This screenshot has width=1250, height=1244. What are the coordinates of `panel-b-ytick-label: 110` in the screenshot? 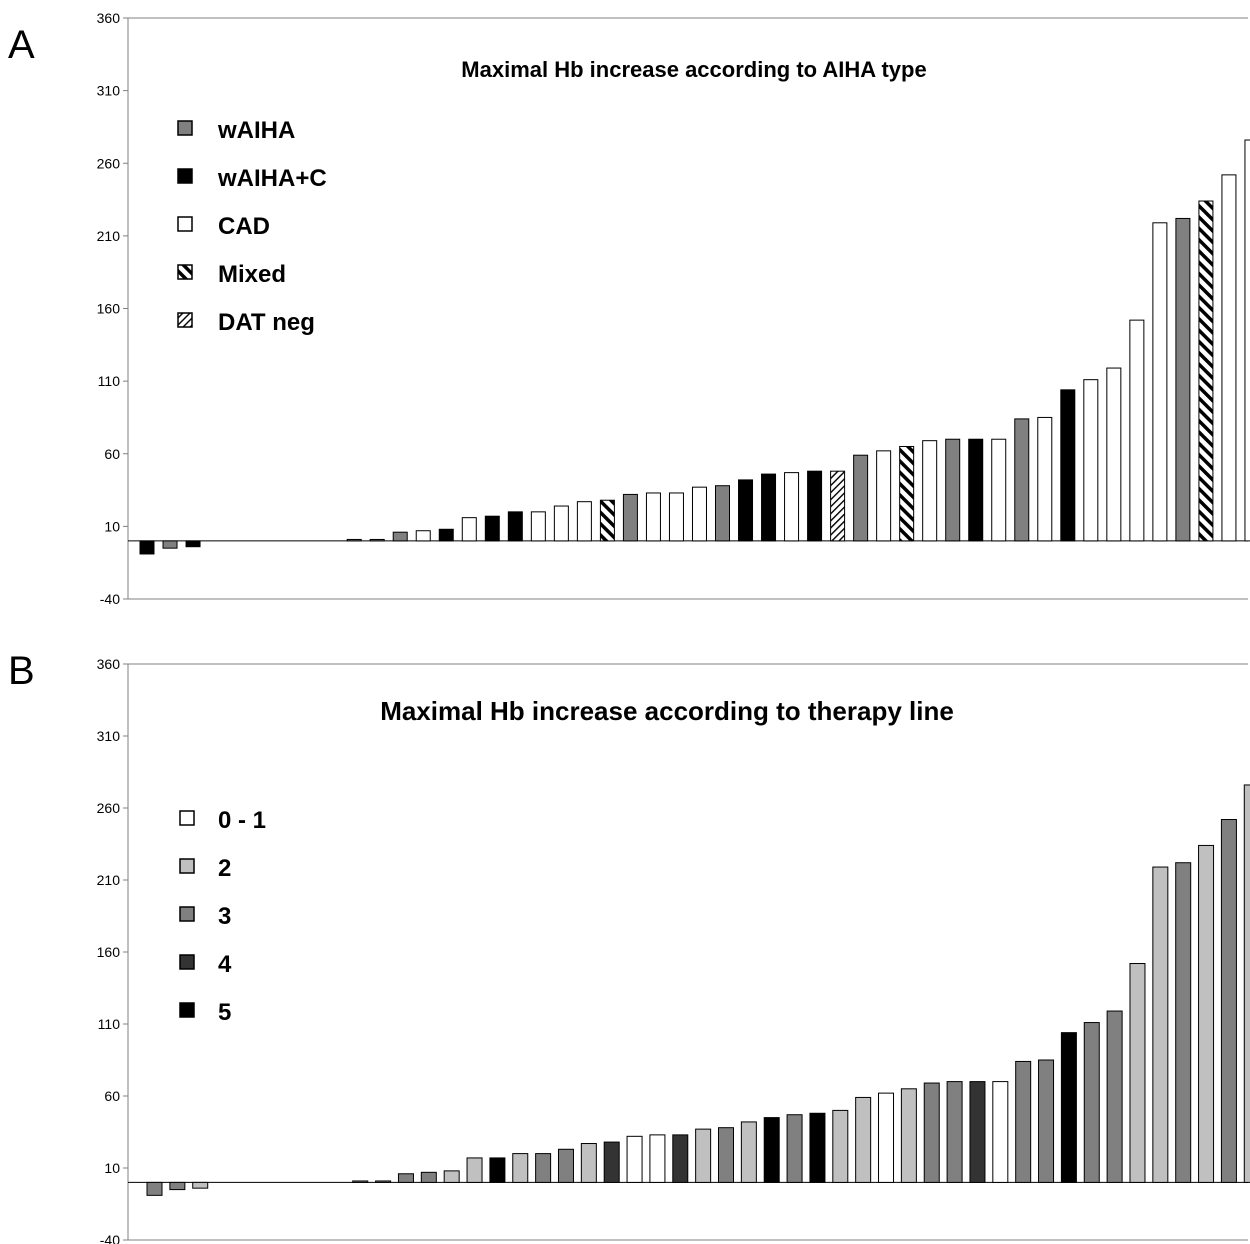 It's located at (109, 1024).